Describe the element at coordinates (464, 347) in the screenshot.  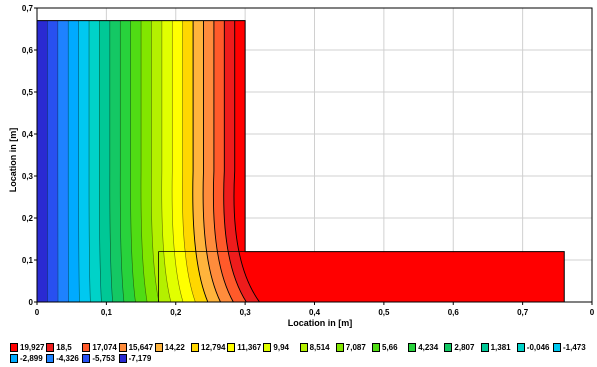
I see `legend-label: 2,807` at that location.